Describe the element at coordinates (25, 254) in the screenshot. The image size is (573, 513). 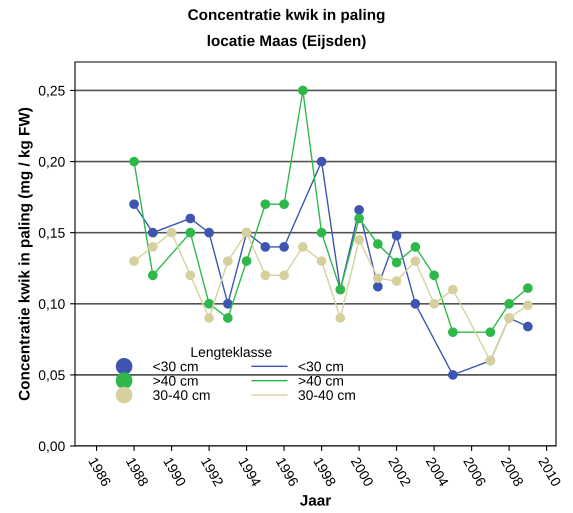
I see `y-axis-title: Concentratie kwik in paling (mg / kg FW)` at that location.